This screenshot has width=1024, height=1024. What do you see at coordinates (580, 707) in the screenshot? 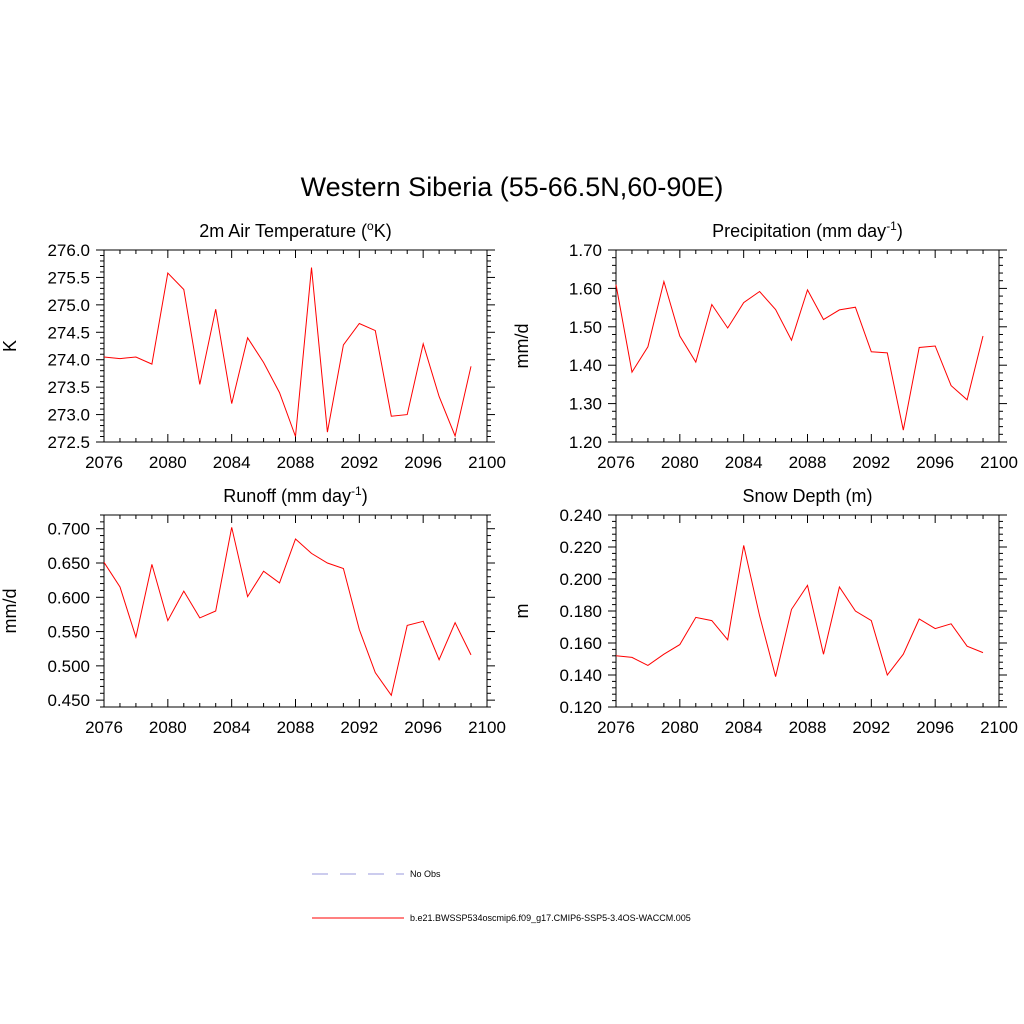
I see `y-tick-label: 0.120` at bounding box center [580, 707].